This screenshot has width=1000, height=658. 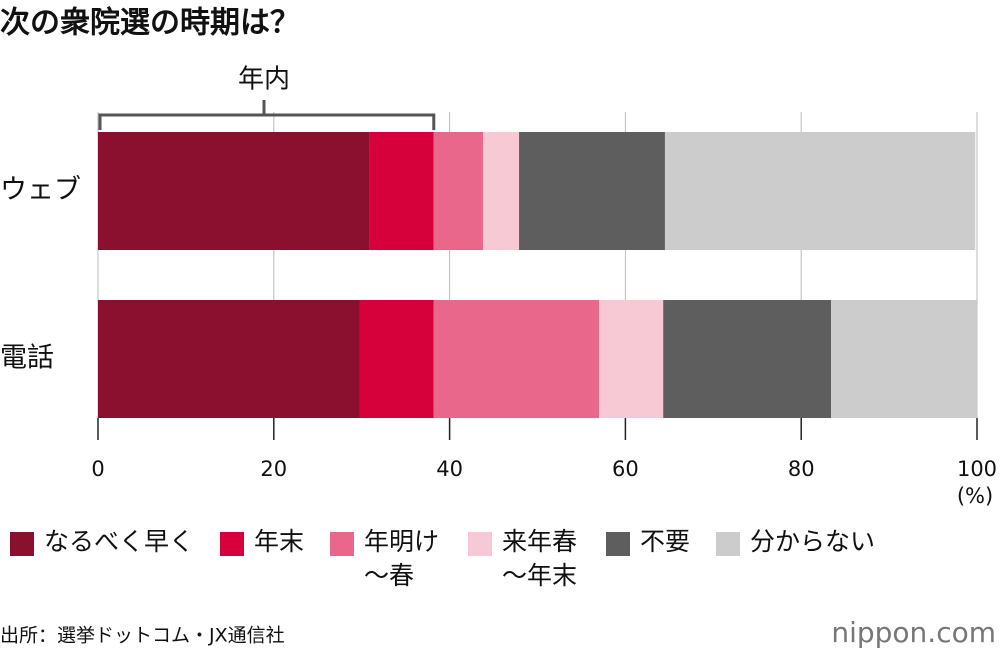 What do you see at coordinates (150, 23) in the screenshot?
I see `chart-title: 次の衆院選の時期は？` at bounding box center [150, 23].